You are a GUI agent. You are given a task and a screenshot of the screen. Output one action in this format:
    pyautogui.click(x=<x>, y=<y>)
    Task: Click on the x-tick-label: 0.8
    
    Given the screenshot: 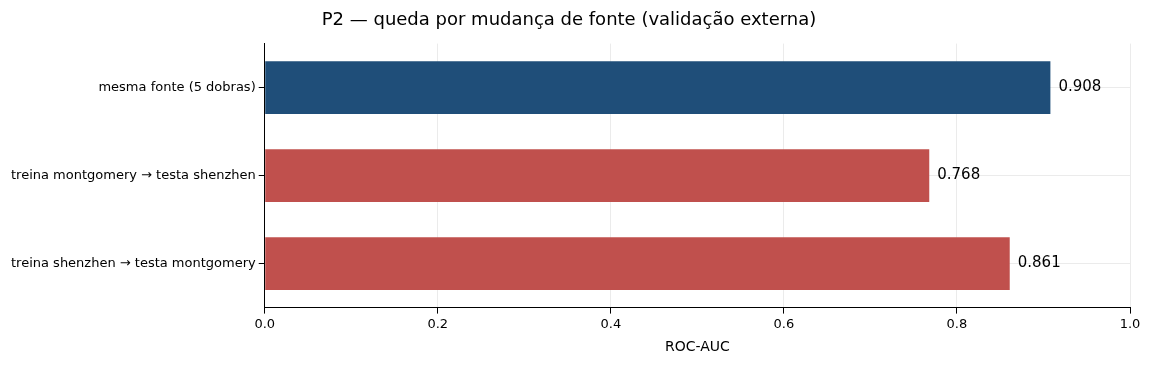 What is the action you would take?
    pyautogui.click(x=957, y=323)
    